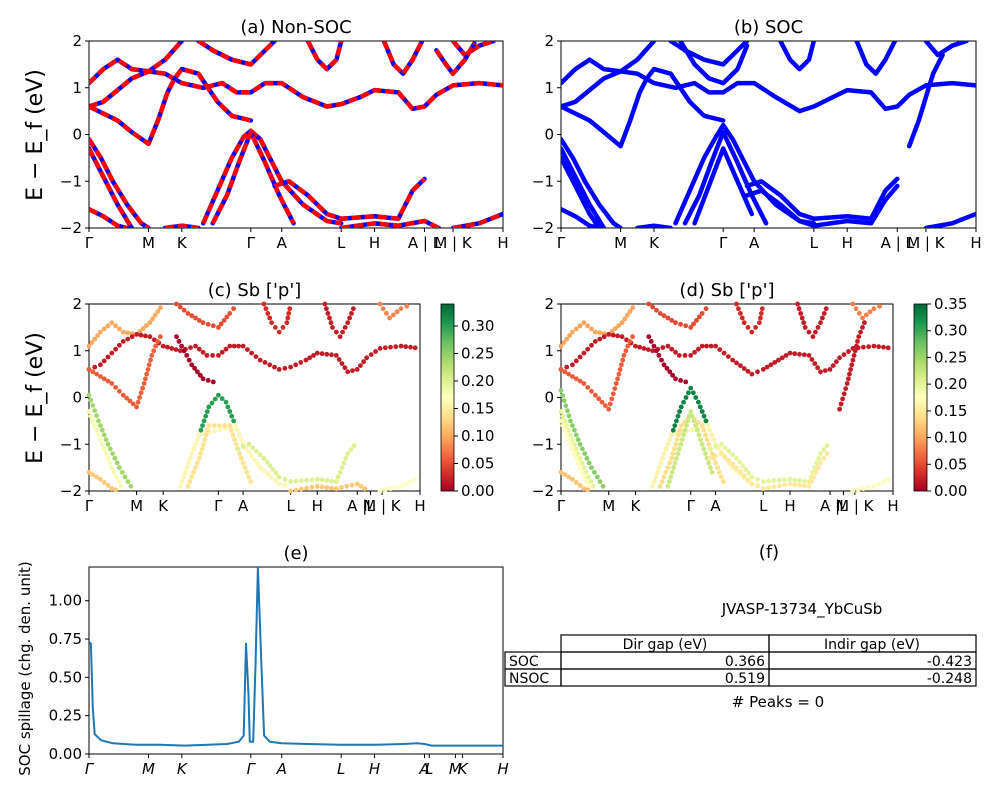 The width and height of the screenshot is (1000, 800). What do you see at coordinates (950, 331) in the screenshot?
I see `colorbar-tick-label: 0.30` at bounding box center [950, 331].